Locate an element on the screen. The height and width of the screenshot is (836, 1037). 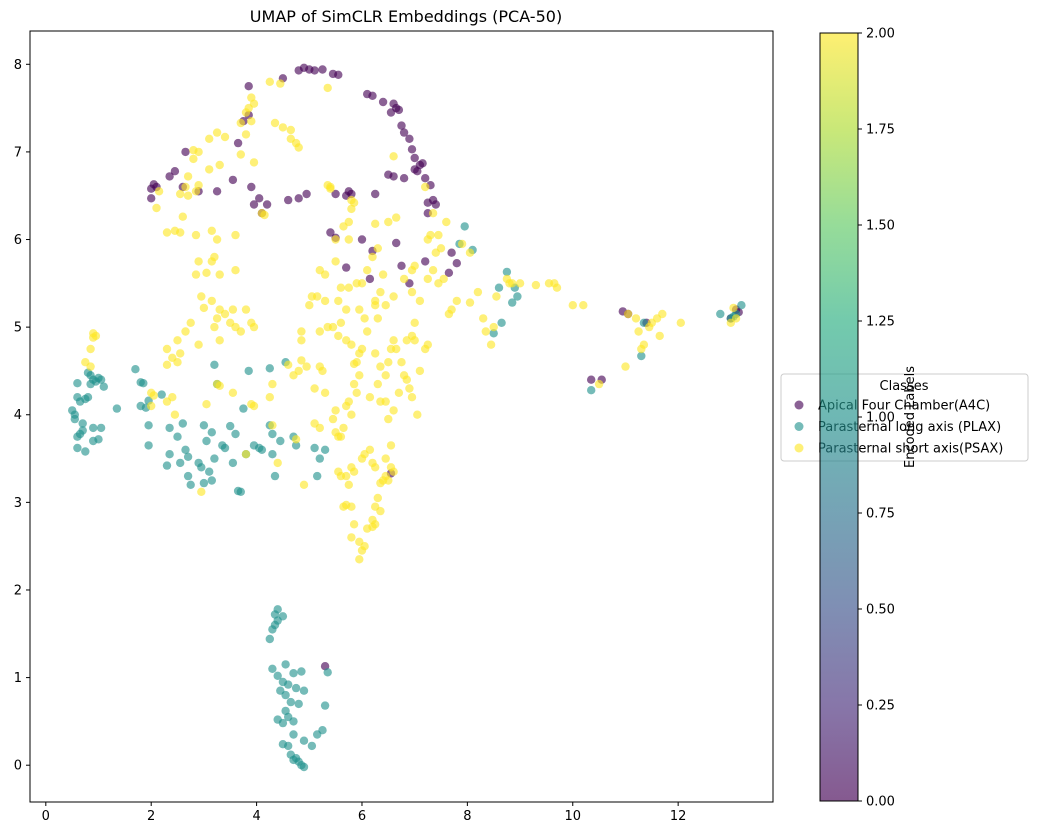
x-tick-label: 10 is located at coordinates (572, 816).